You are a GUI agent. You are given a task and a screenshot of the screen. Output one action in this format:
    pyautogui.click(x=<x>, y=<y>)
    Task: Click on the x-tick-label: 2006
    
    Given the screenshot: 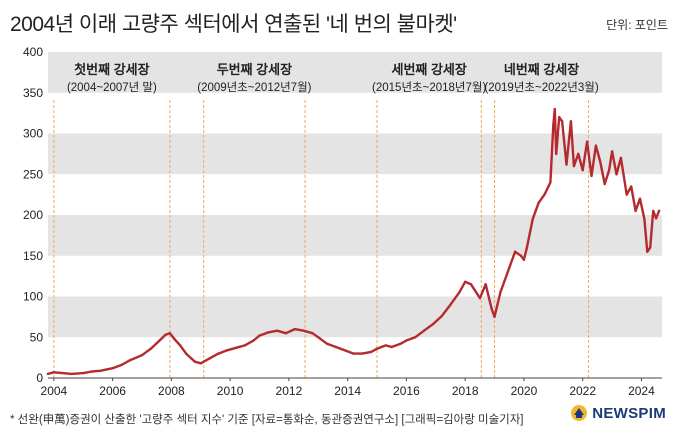 What is the action you would take?
    pyautogui.click(x=112, y=391)
    